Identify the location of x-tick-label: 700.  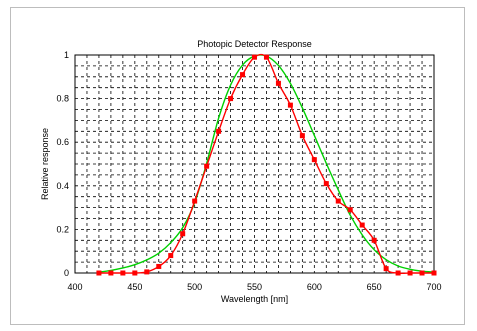
(433, 287).